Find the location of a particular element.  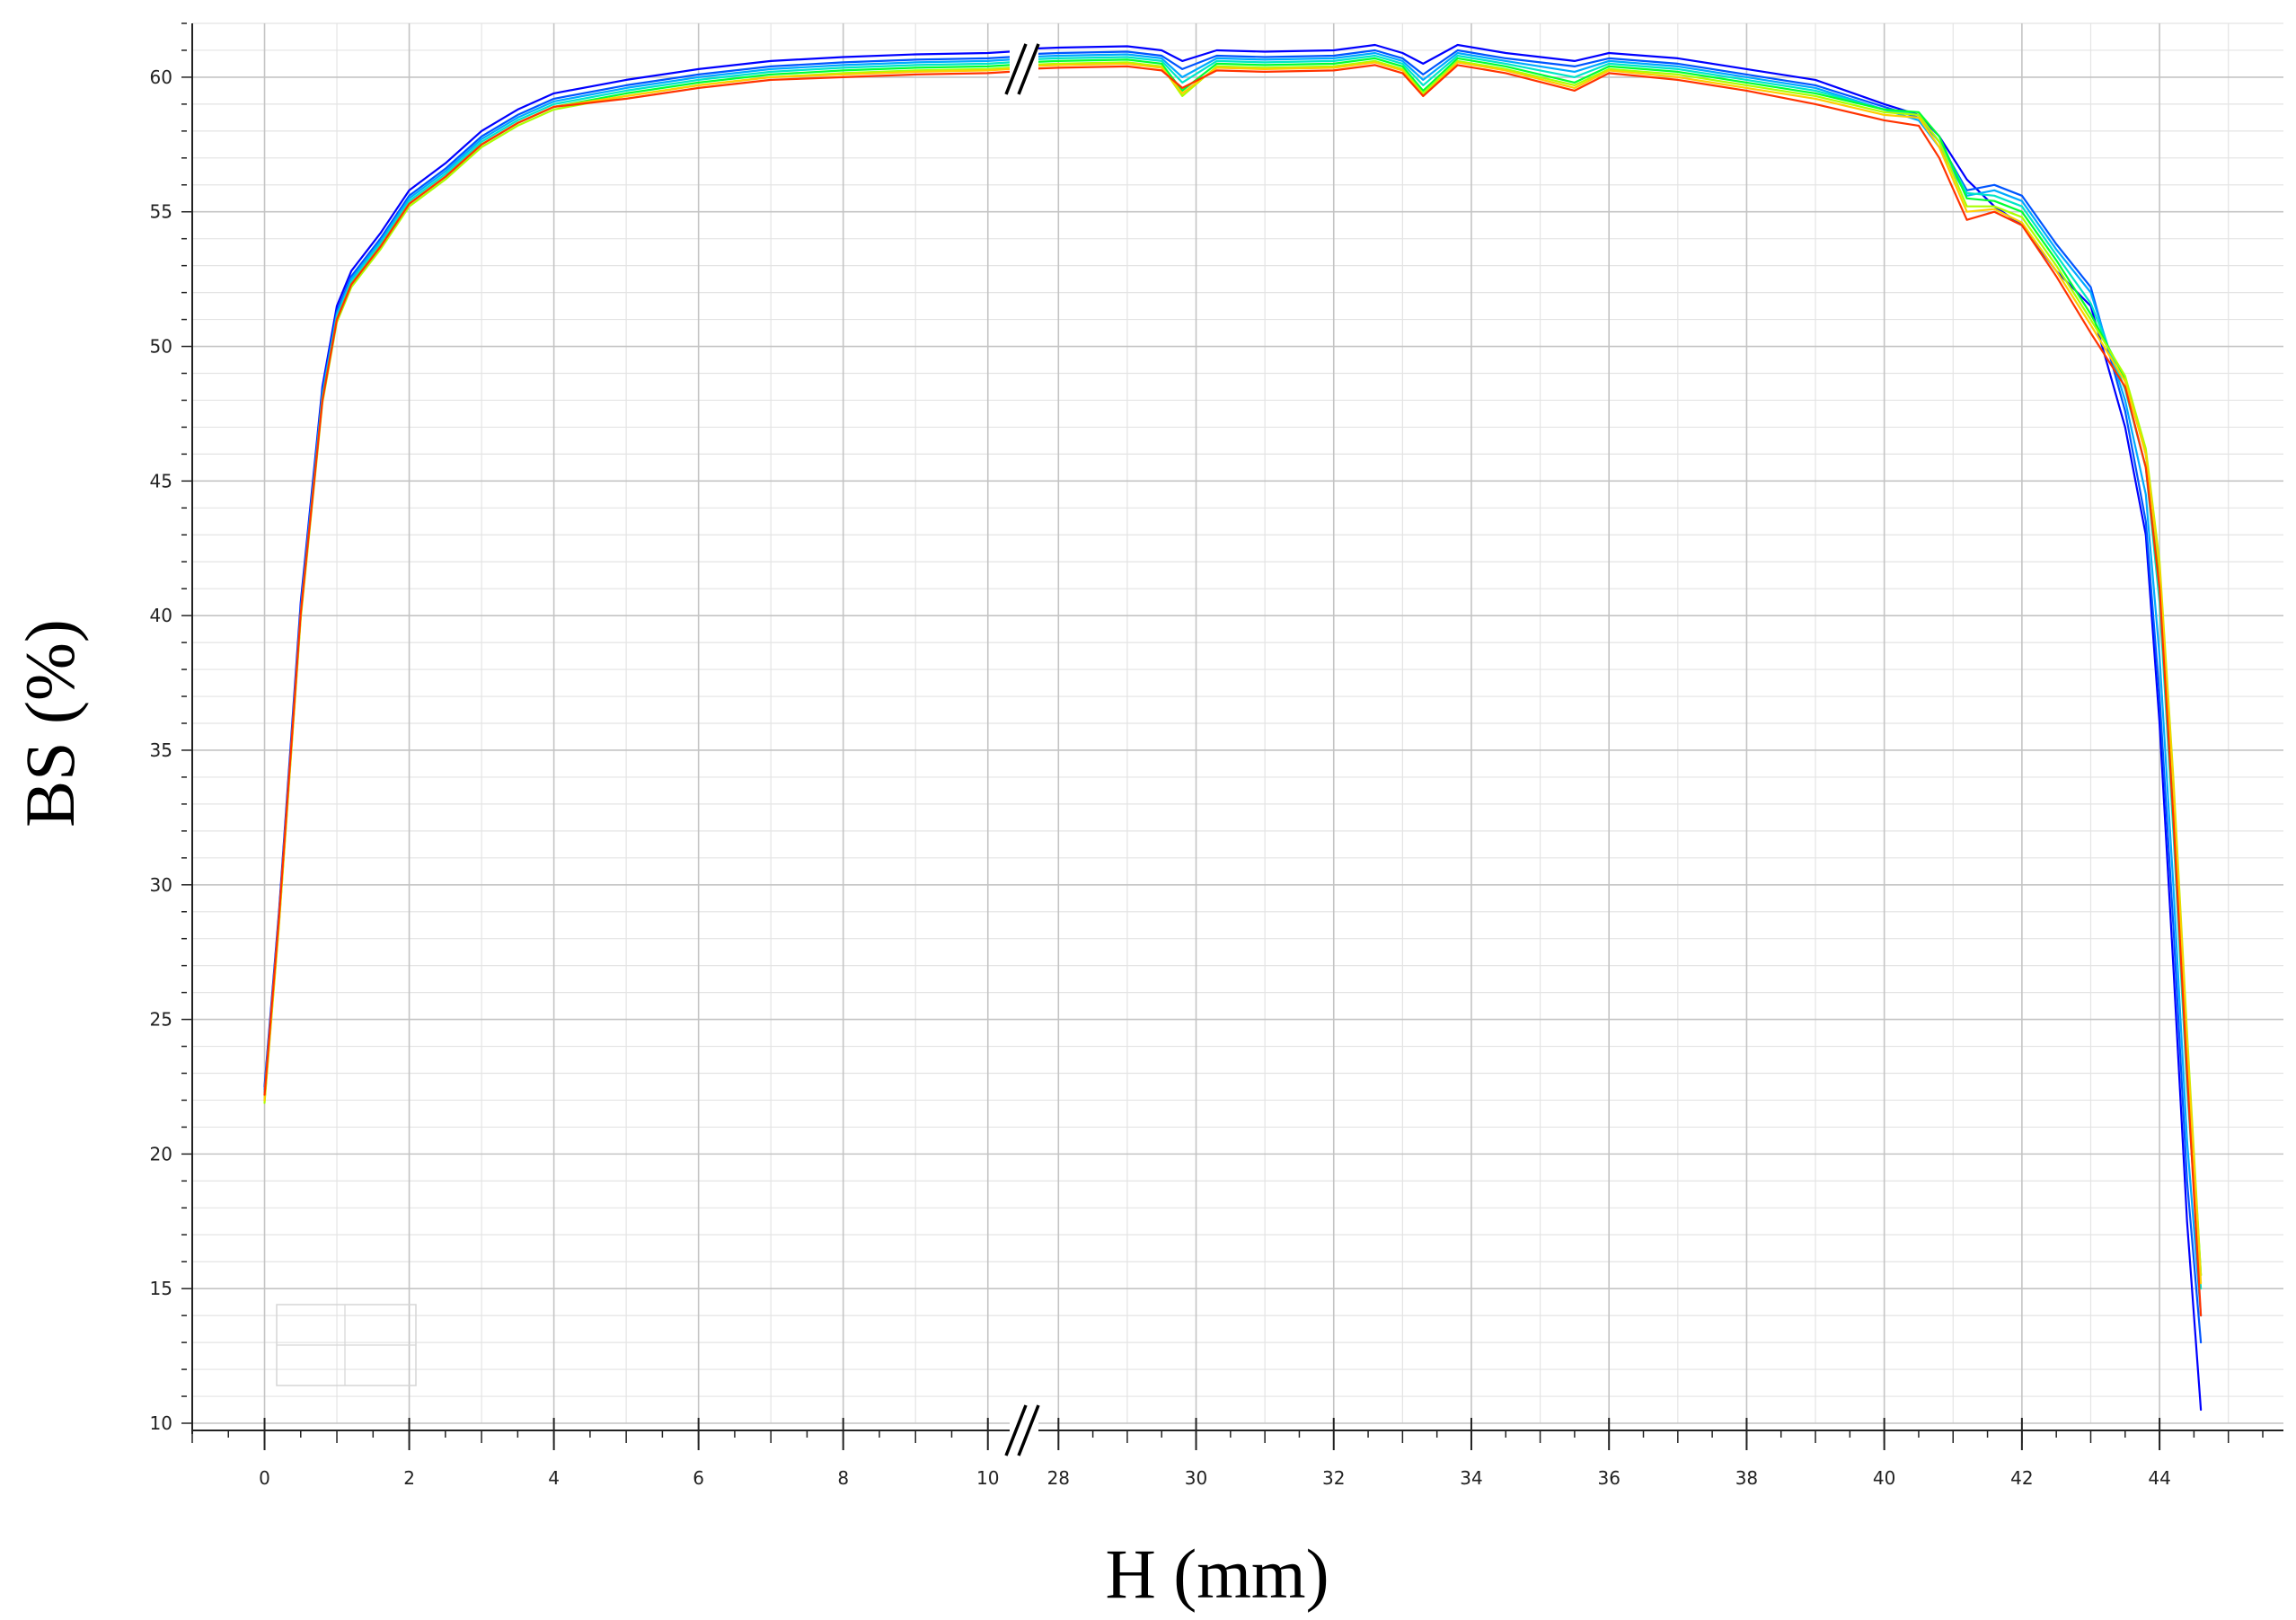

x-tick-label: 28 is located at coordinates (1058, 1478).